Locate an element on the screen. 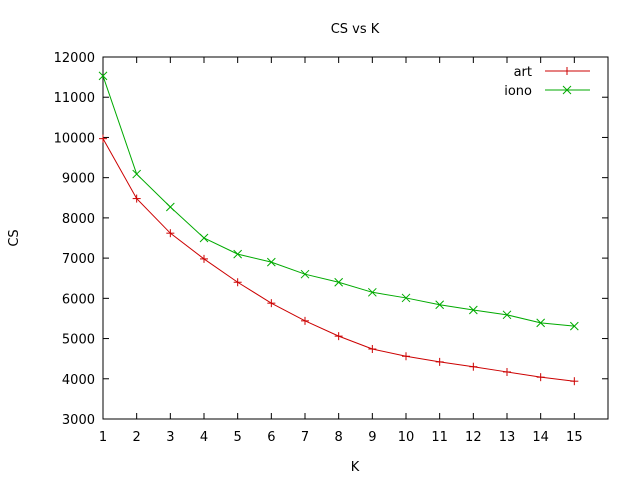  x-tick-label: 6 is located at coordinates (271, 437).